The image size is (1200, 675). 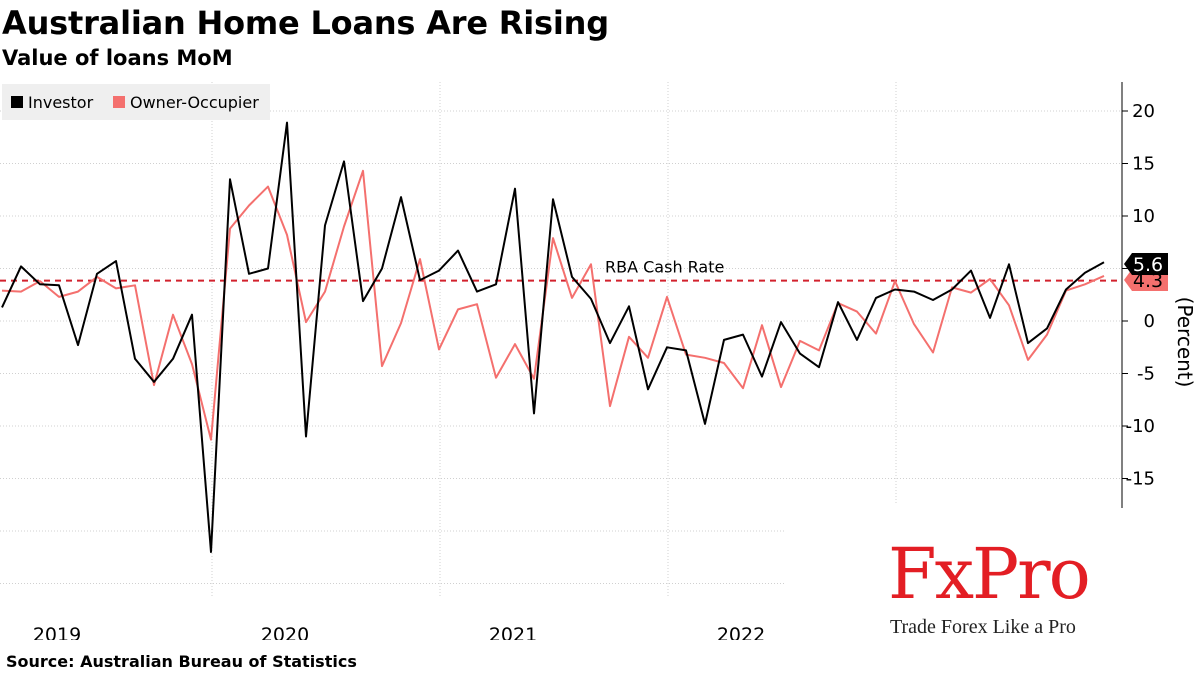 What do you see at coordinates (664, 267) in the screenshot?
I see `rba-cash-rate-label: RBA Cash Rate` at bounding box center [664, 267].